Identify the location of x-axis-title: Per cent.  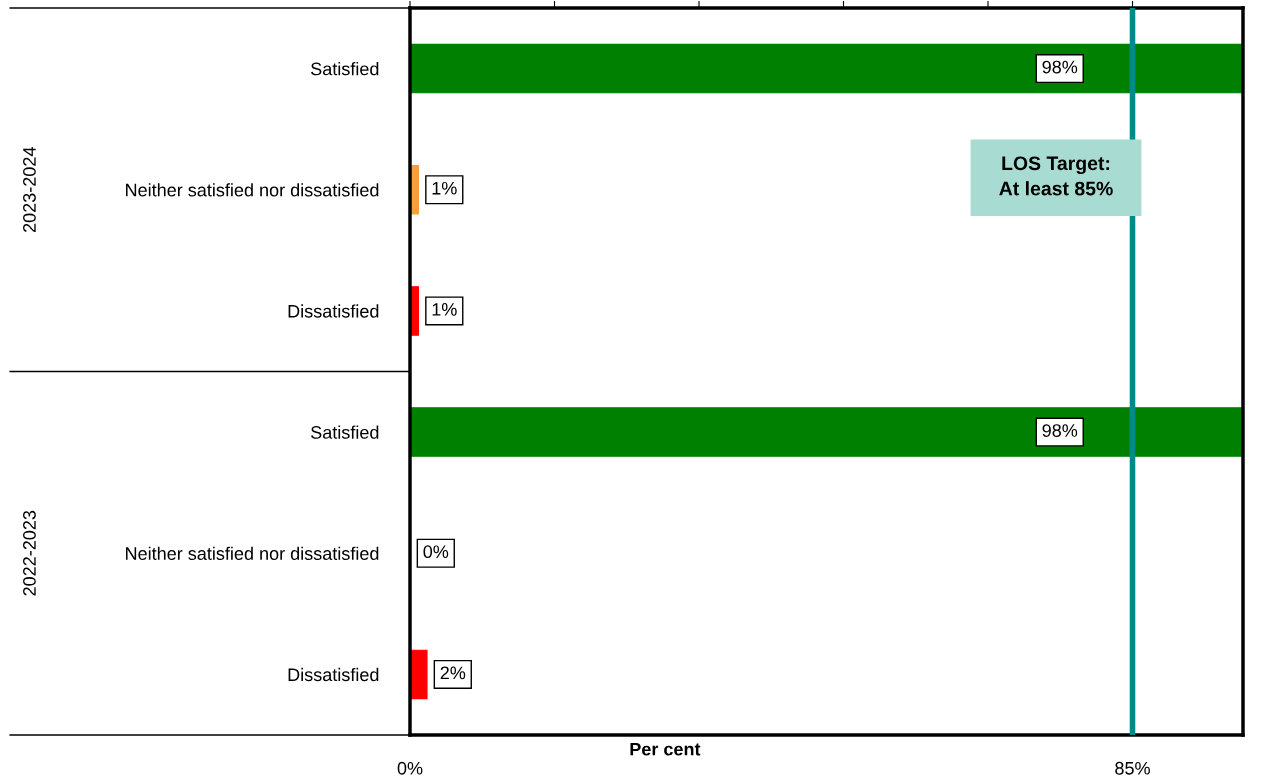
(665, 749).